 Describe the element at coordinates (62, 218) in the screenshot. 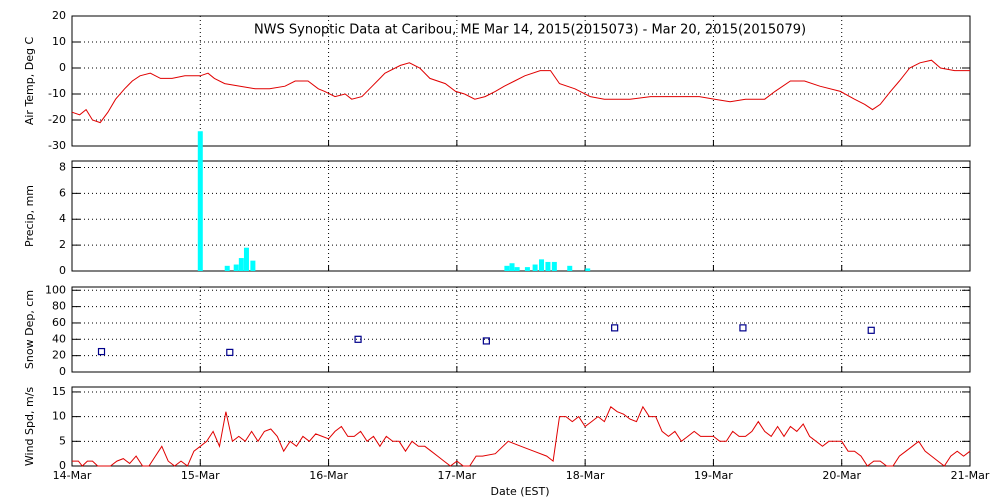

I see `y-tick-label: 4` at that location.